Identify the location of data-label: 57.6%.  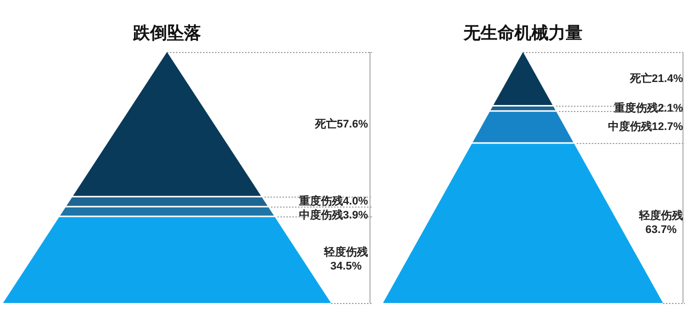
(352, 124).